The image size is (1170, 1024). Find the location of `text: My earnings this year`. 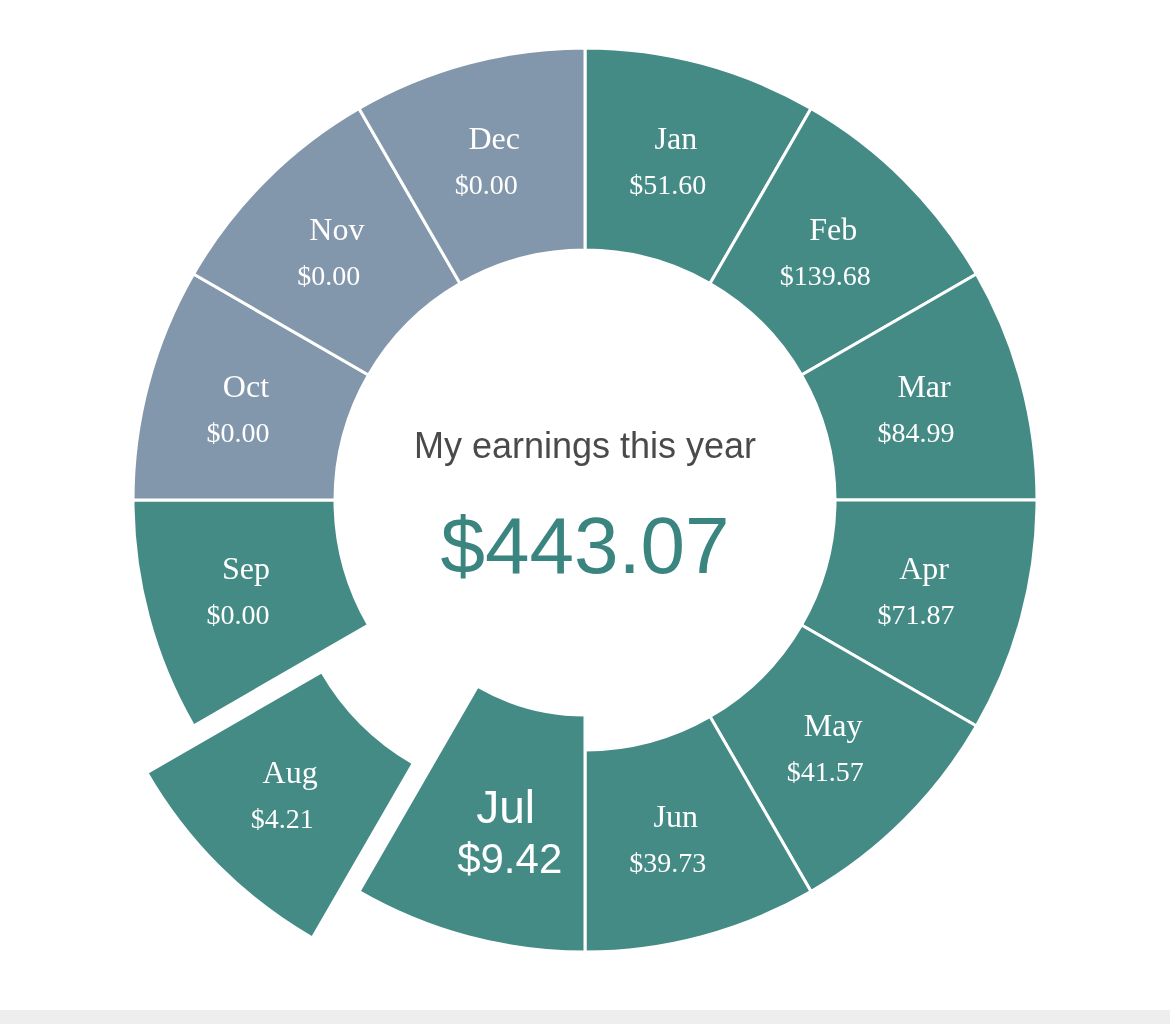

text: My earnings this year is located at coordinates (585, 445).